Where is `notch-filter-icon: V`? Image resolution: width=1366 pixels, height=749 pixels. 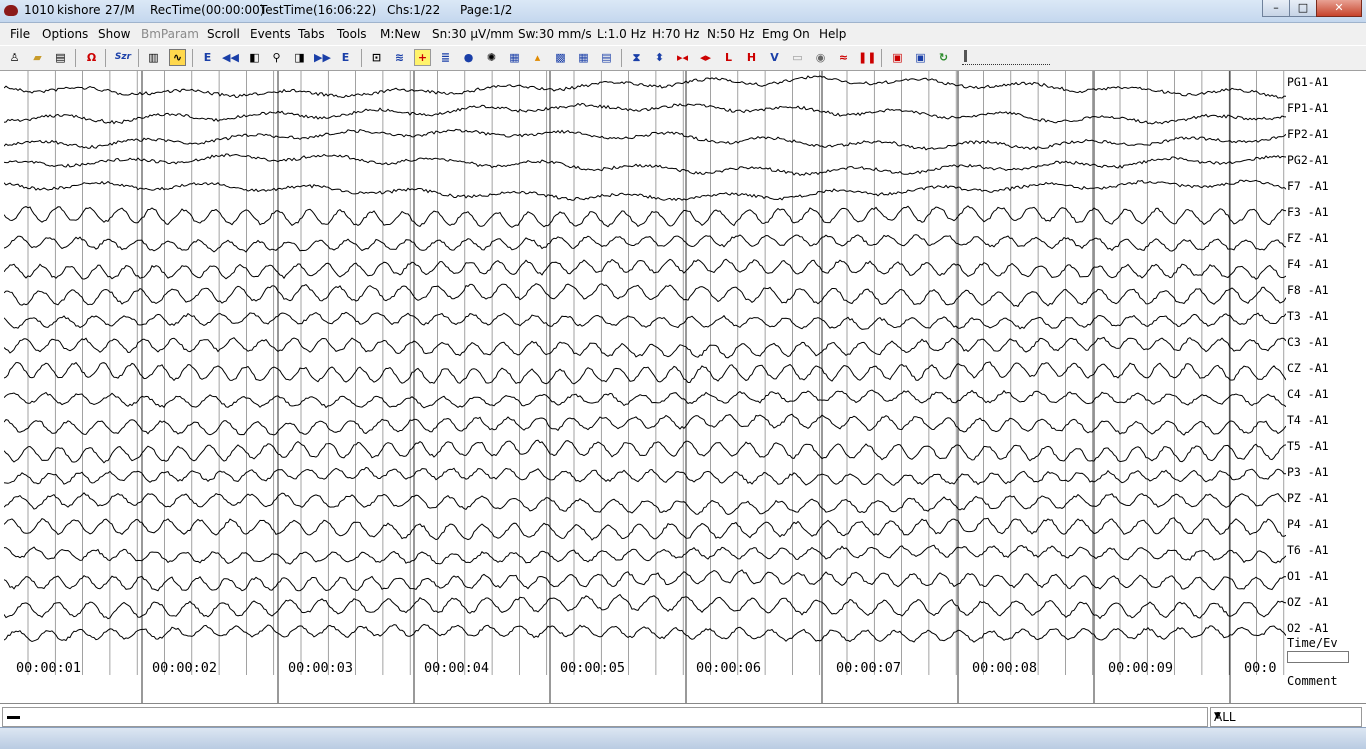
notch-filter-icon: V is located at coordinates (774, 57).